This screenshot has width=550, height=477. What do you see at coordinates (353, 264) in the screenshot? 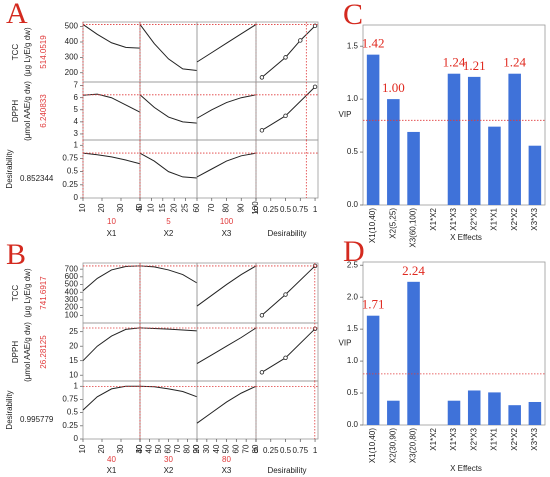
I see `y-tick-label: 2.5` at bounding box center [353, 264].